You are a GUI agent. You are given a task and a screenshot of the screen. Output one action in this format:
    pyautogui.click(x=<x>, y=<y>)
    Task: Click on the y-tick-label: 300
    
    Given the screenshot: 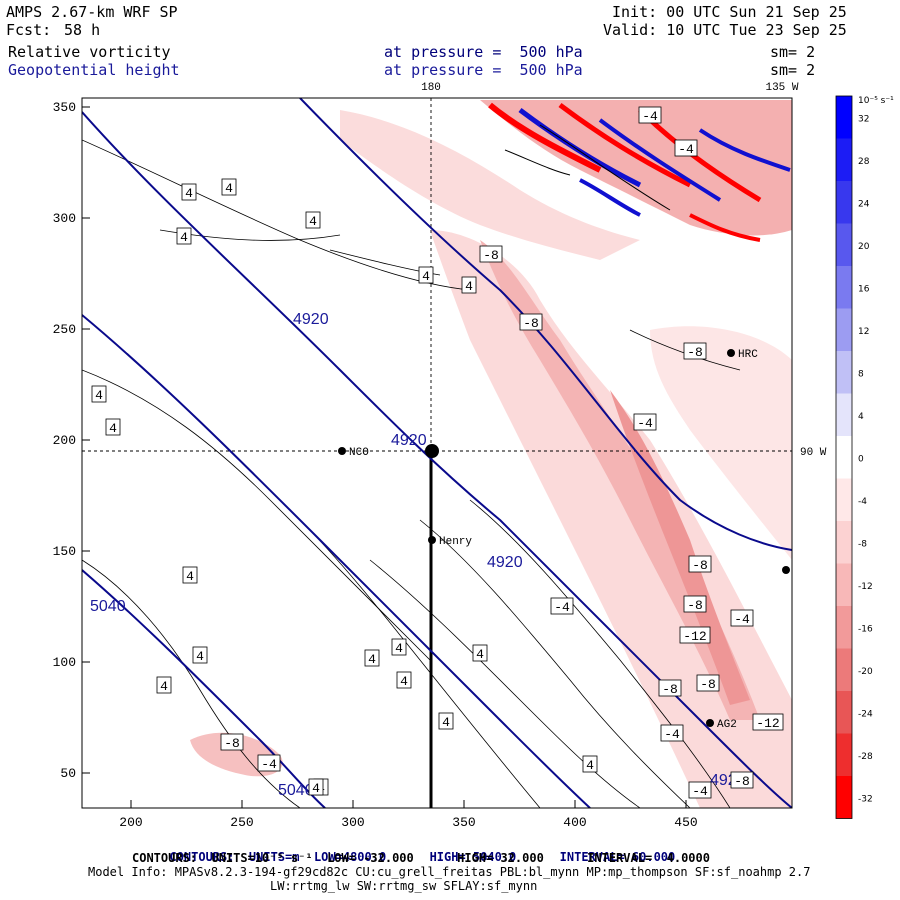 What is the action you would take?
    pyautogui.click(x=64, y=218)
    